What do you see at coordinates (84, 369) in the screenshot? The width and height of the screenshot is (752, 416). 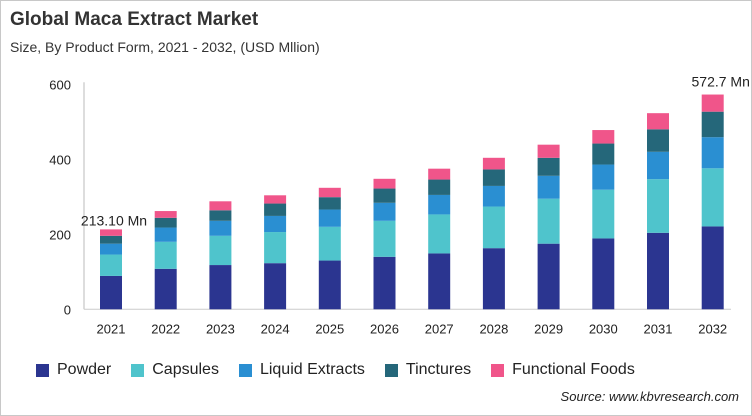 I see `legend-label: Powder` at bounding box center [84, 369].